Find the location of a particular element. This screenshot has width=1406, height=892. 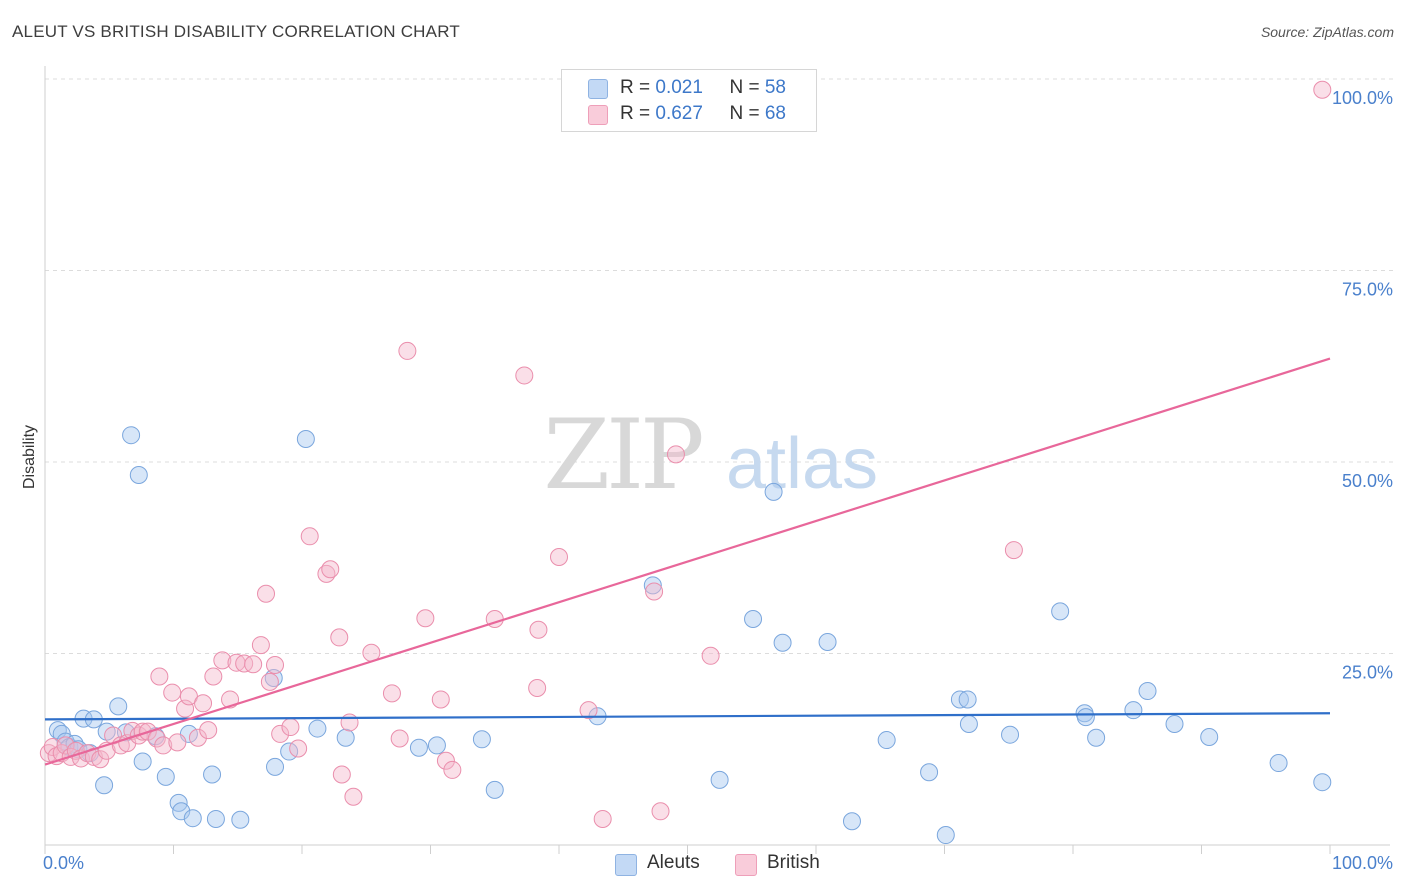

y-tick-label: 50.0% is located at coordinates (1367, 481).